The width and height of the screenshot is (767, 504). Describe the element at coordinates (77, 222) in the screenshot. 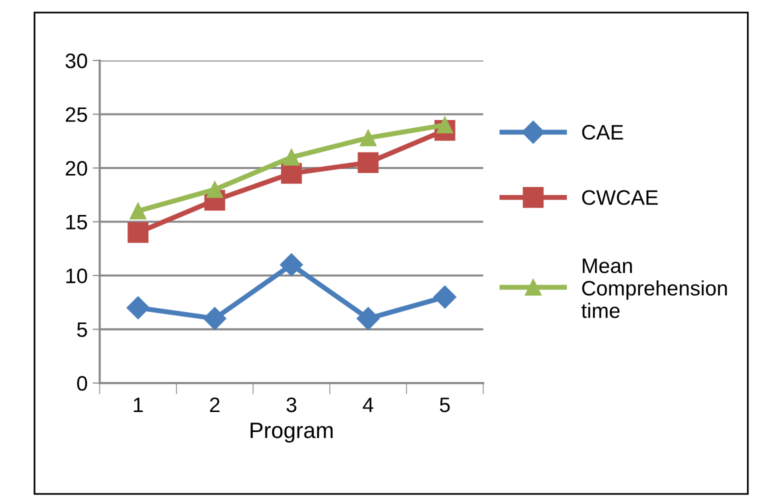

I see `y-tick-label: 15` at that location.